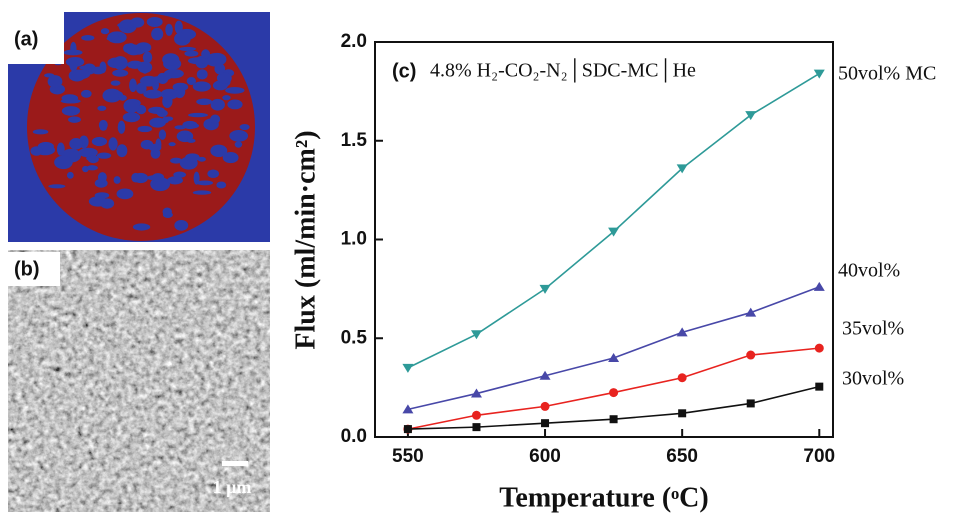  I want to click on y-tick-label: 2.0, so click(354, 41).